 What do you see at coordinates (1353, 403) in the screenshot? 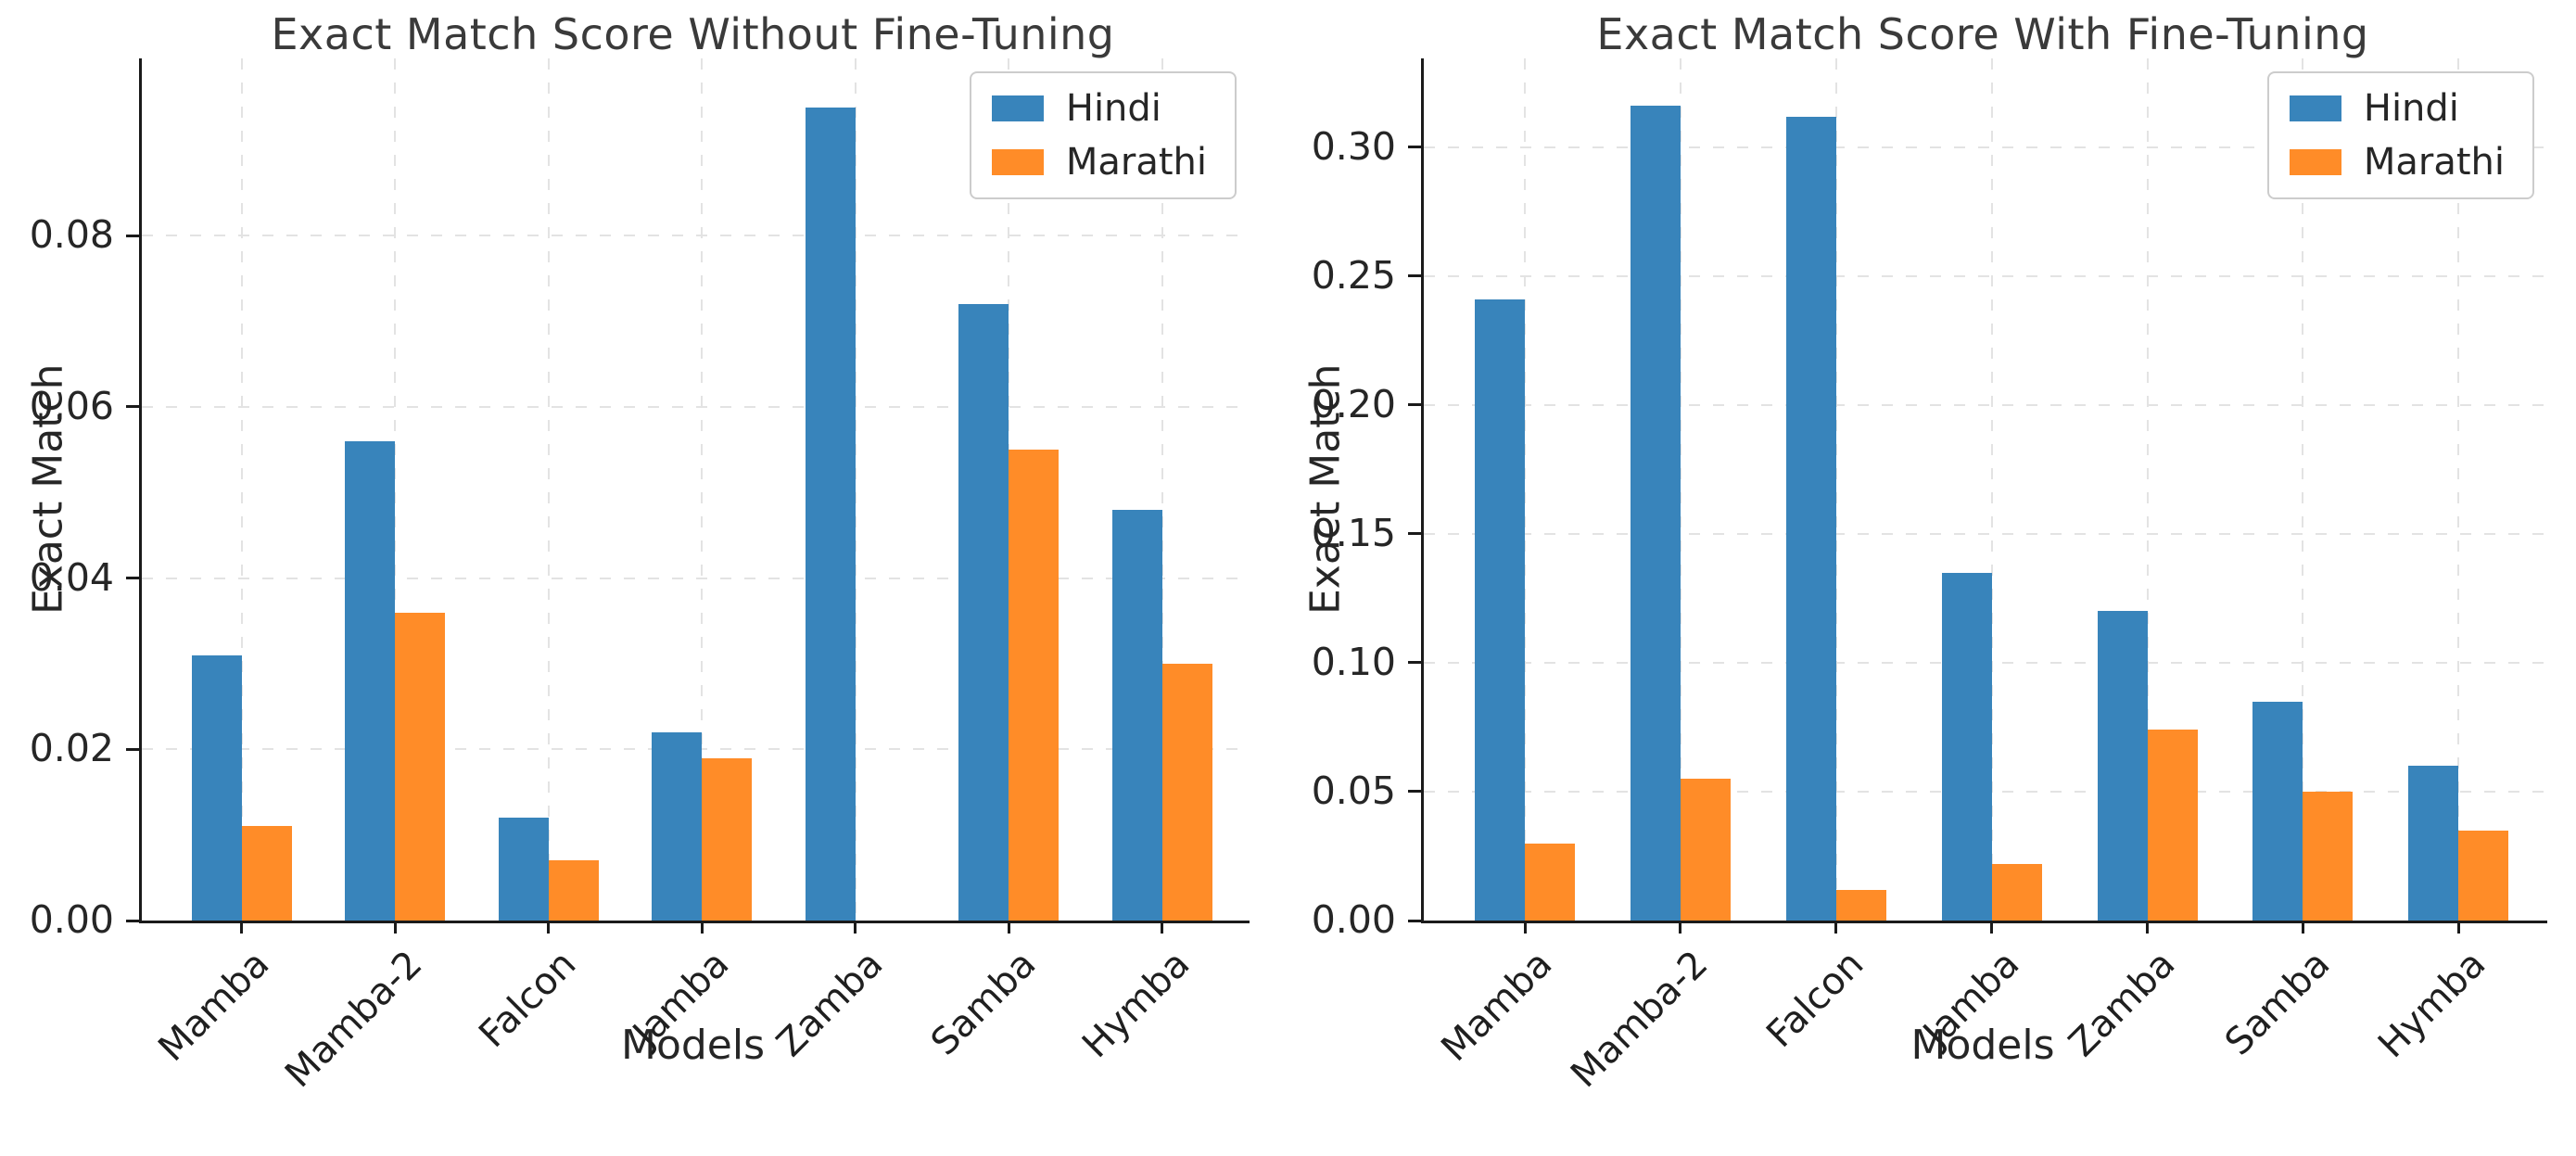
I see `y-tick-label: 0.20` at bounding box center [1353, 403].